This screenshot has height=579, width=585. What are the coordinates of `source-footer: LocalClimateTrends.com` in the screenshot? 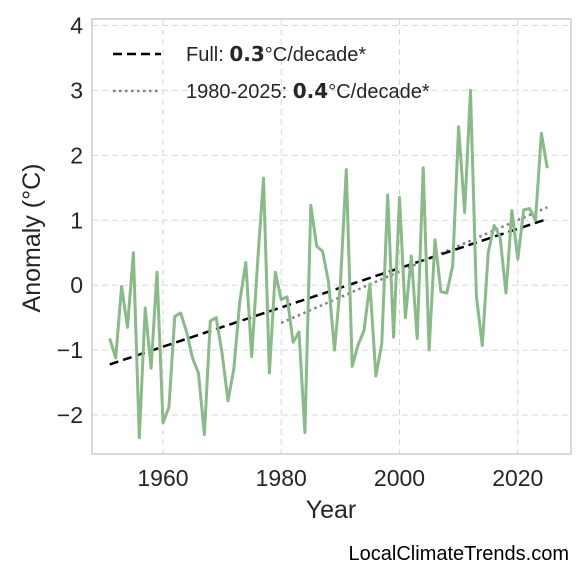 It's located at (458, 554).